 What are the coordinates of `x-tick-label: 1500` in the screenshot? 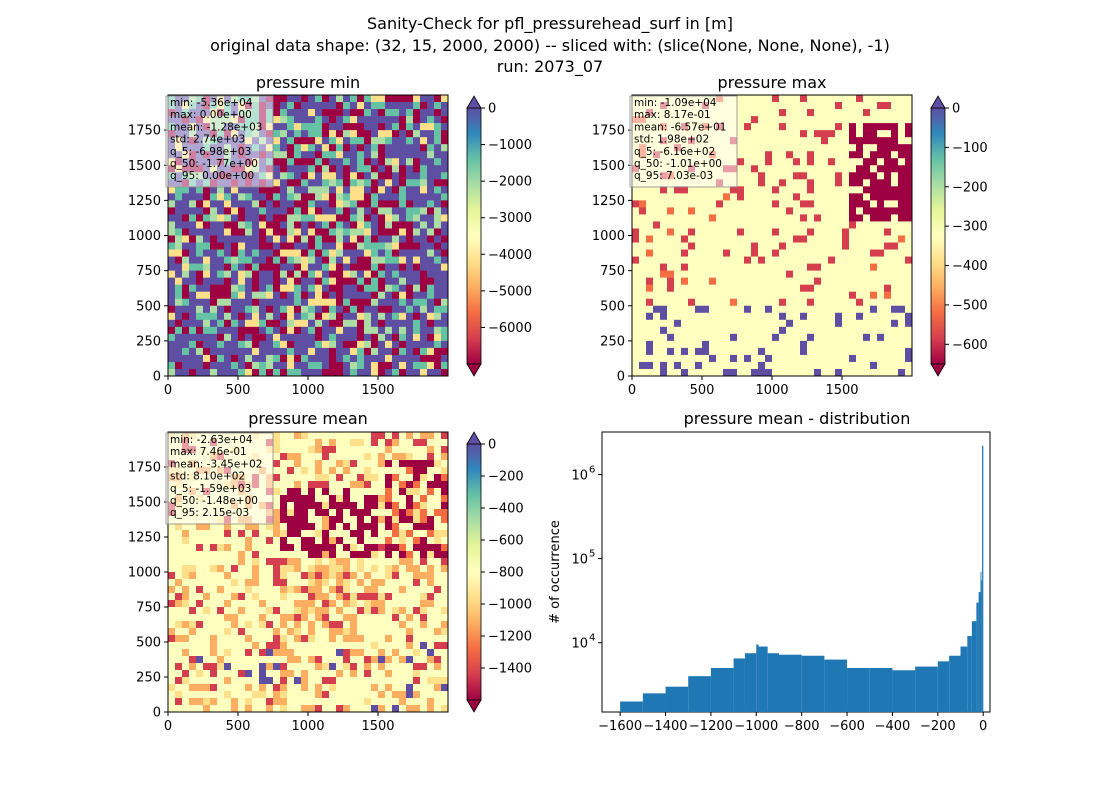 It's located at (377, 390).